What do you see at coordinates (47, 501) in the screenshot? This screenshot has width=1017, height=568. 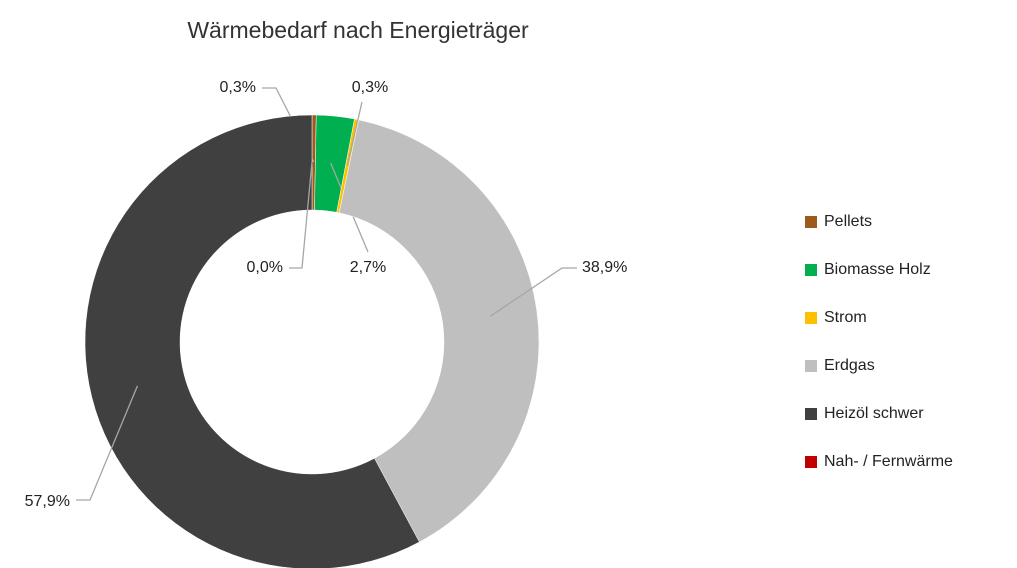 I see `data-label: 57,9%` at bounding box center [47, 501].